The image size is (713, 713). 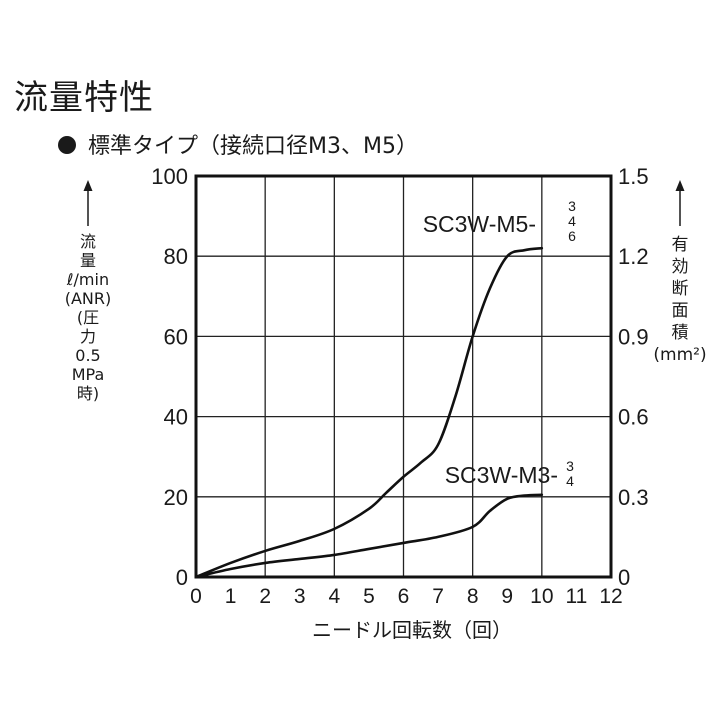 What do you see at coordinates (196, 596) in the screenshot?
I see `x-tick-label: 0` at bounding box center [196, 596].